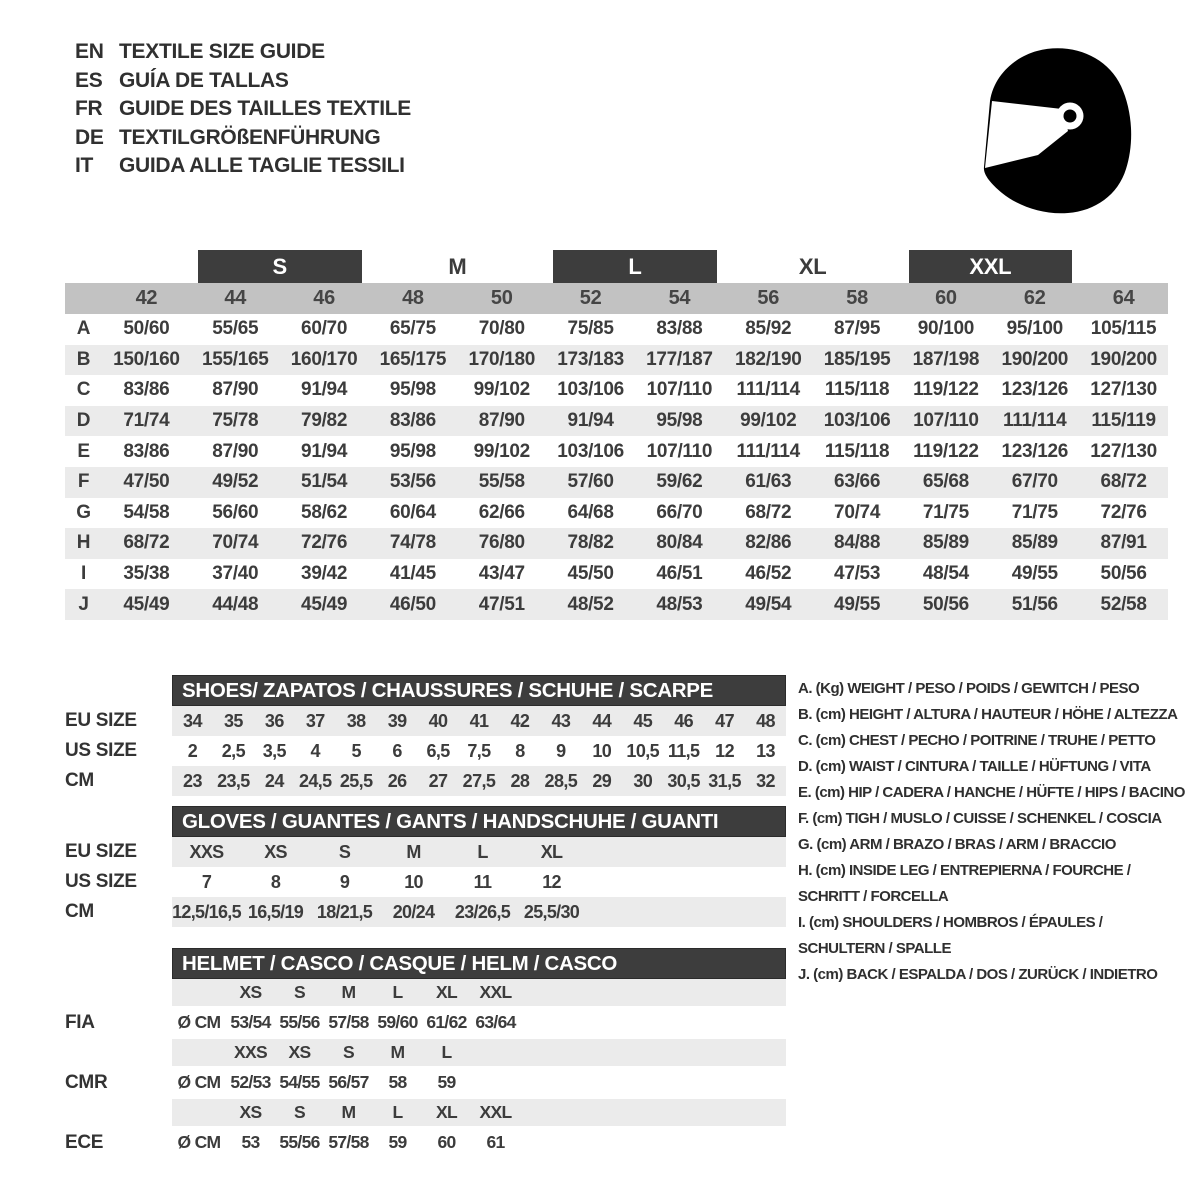 The height and width of the screenshot is (1200, 1200). I want to click on measurement-cell: 55/58, so click(501, 482).